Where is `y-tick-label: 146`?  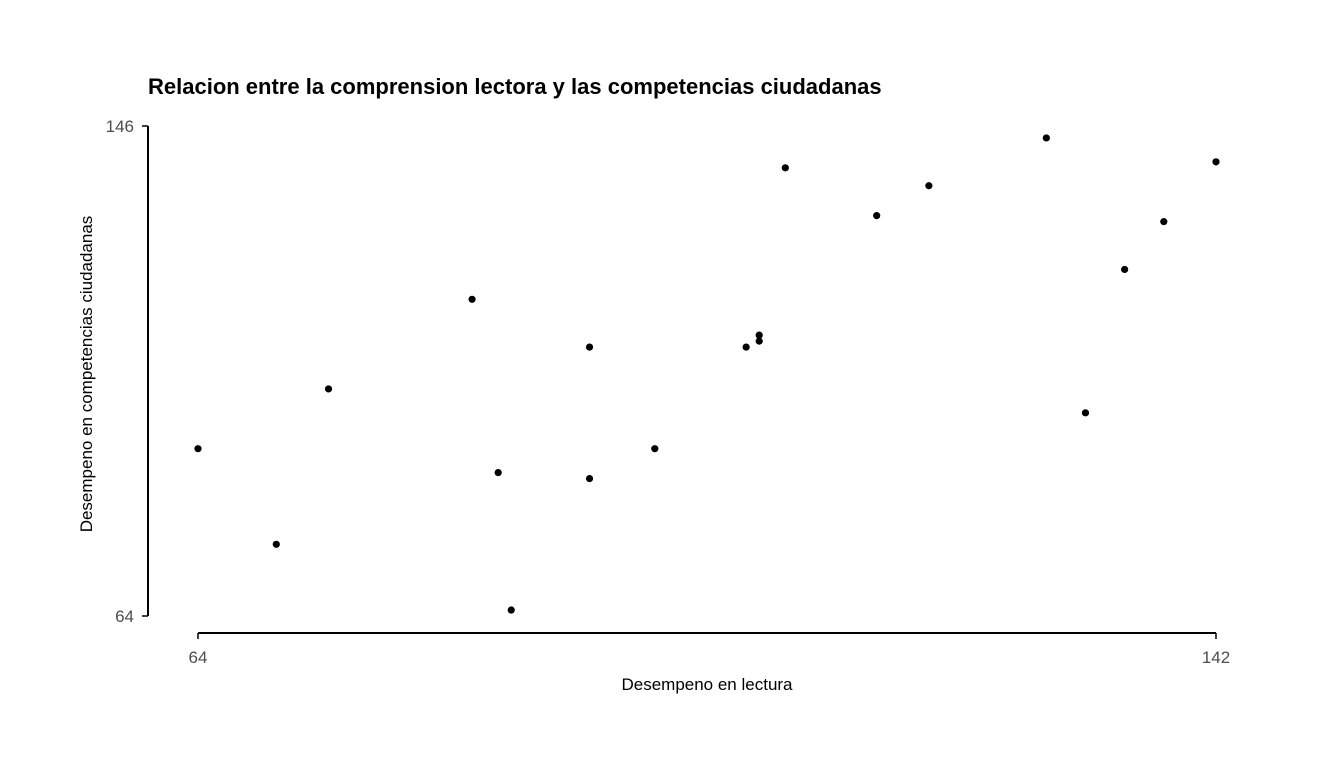
y-tick-label: 146 is located at coordinates (120, 126).